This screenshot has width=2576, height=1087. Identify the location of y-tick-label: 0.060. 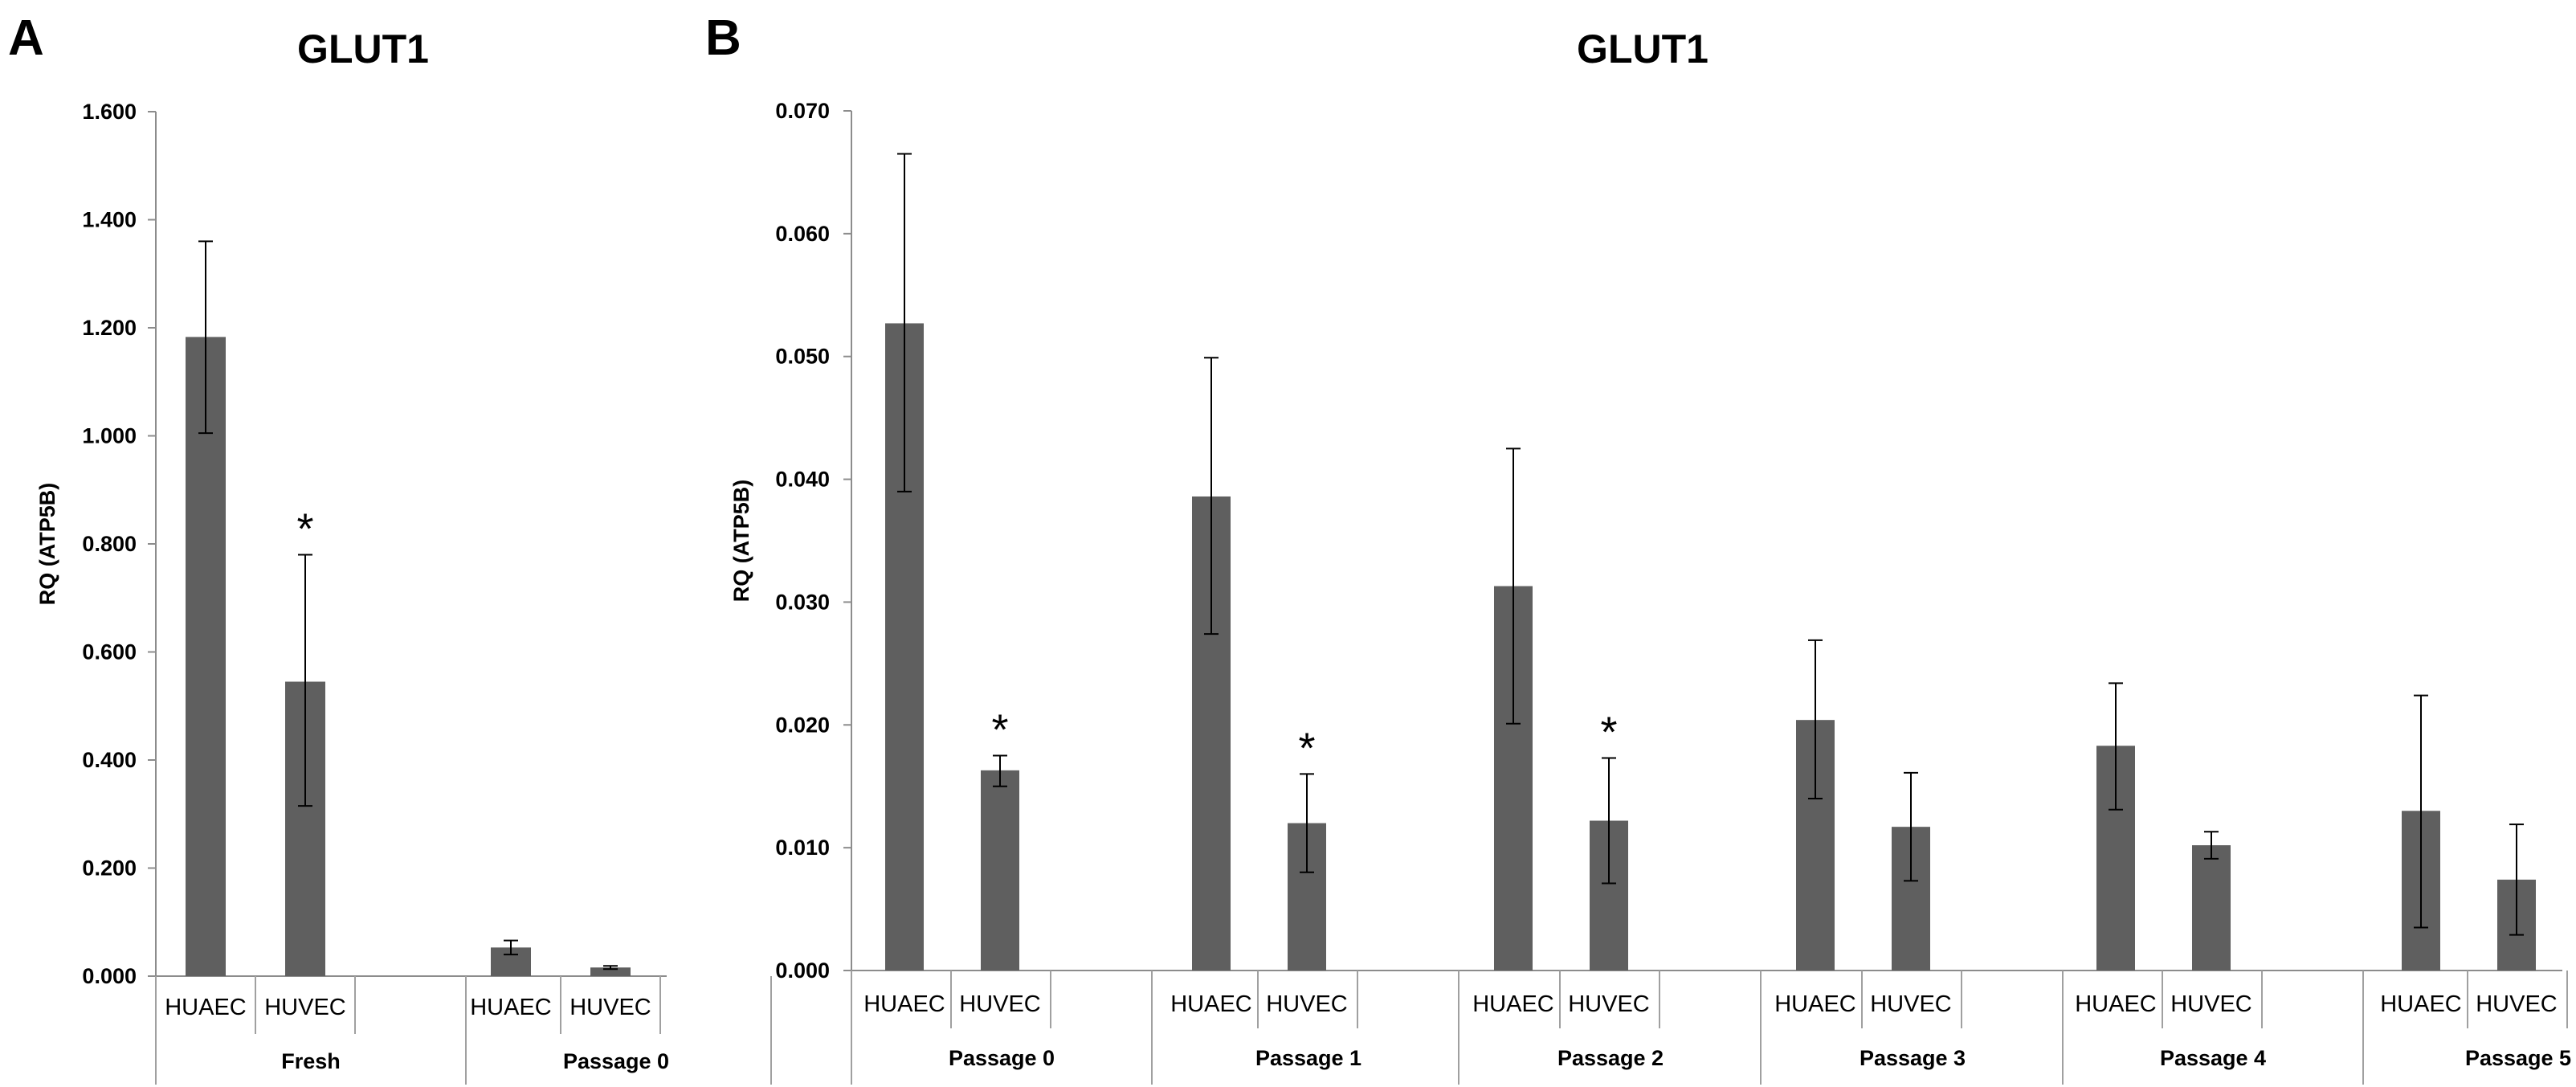
(802, 234).